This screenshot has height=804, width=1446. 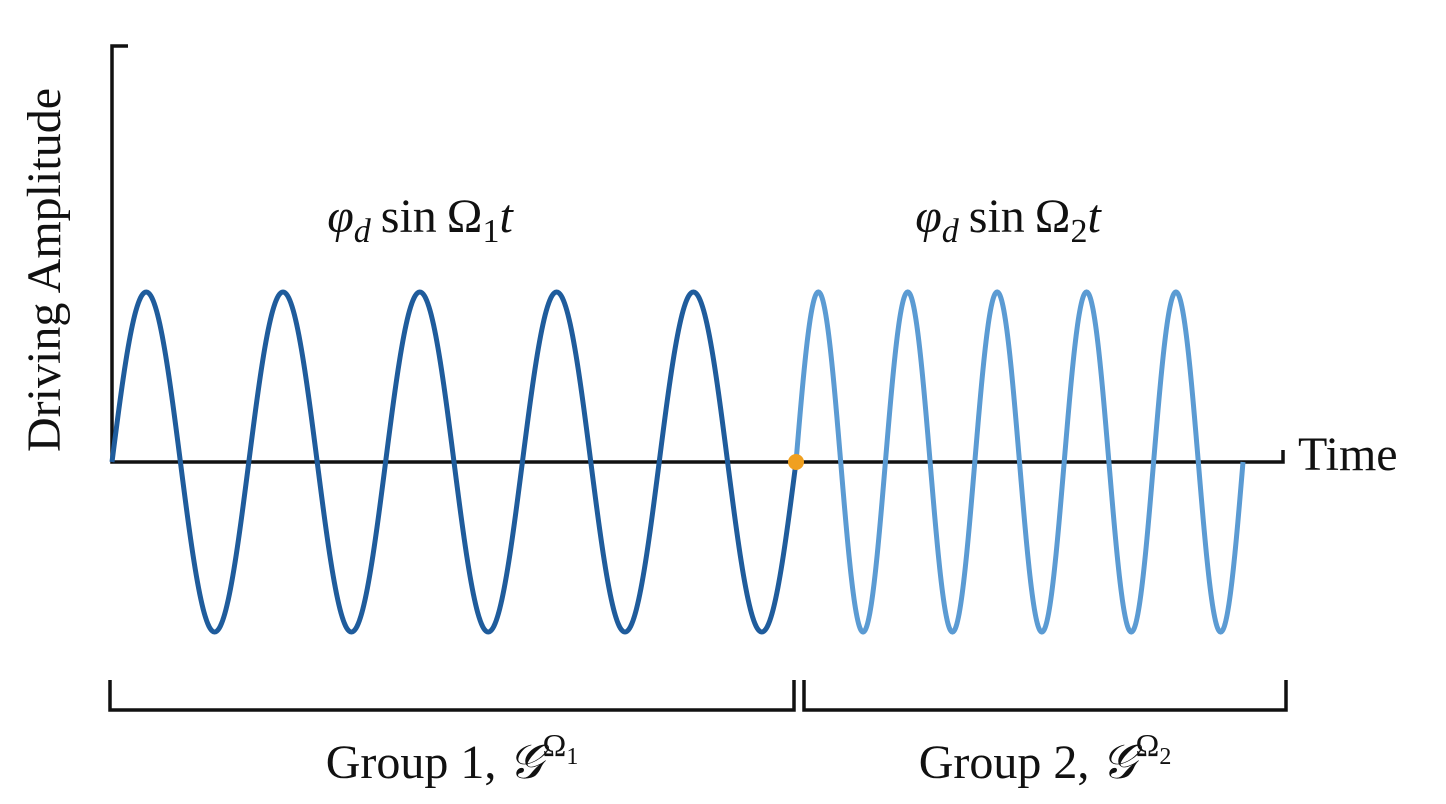 I want to click on transition-point, so click(x=796, y=462).